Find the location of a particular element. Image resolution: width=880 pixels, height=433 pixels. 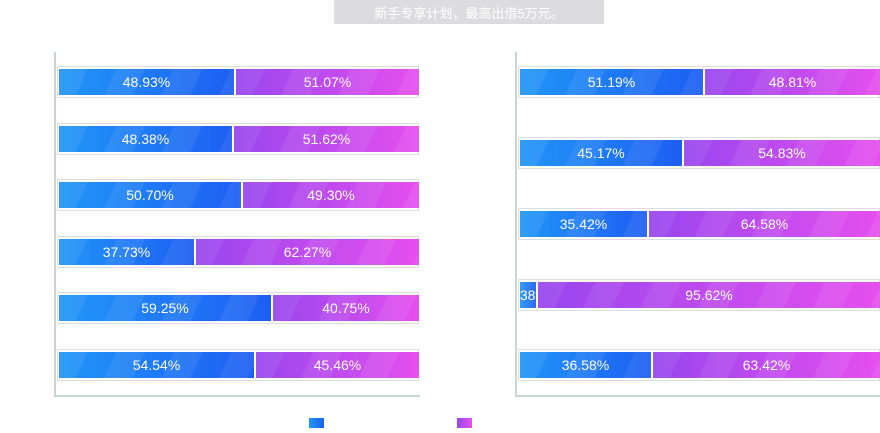

bar-segment-purple: 48.81% is located at coordinates (791, 82).